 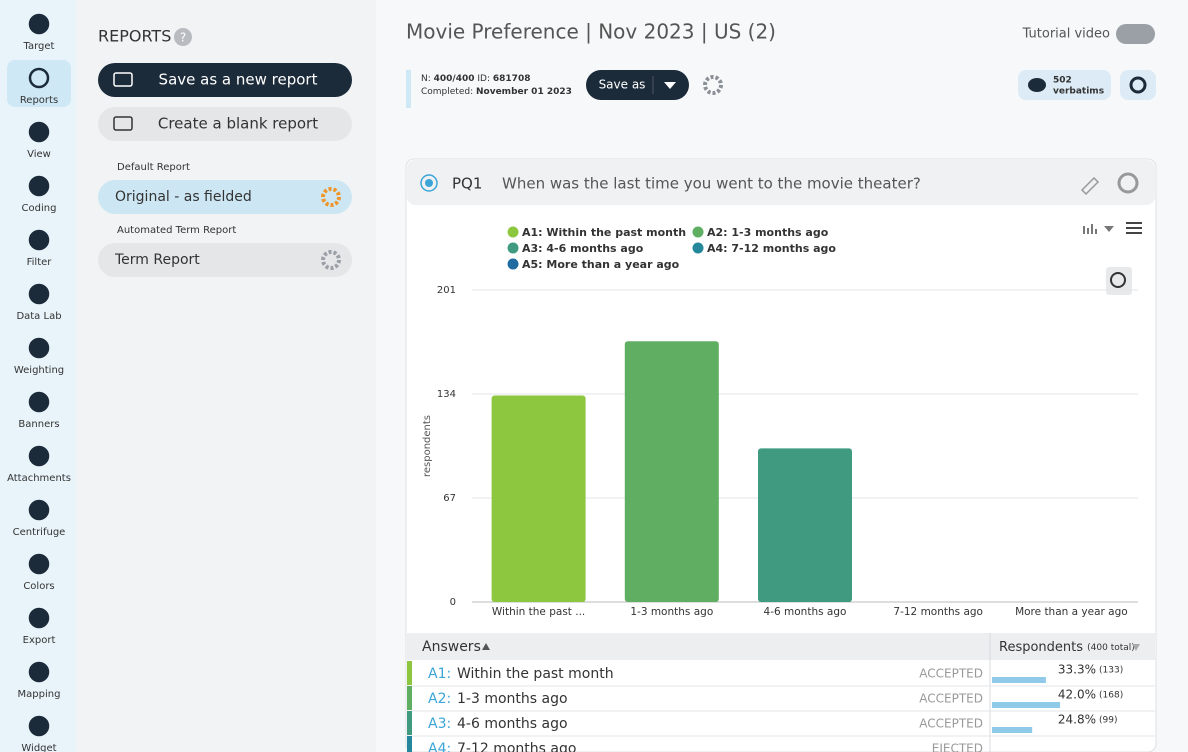 I want to click on legend-label: A2: 1-3 months ago, so click(x=768, y=232).